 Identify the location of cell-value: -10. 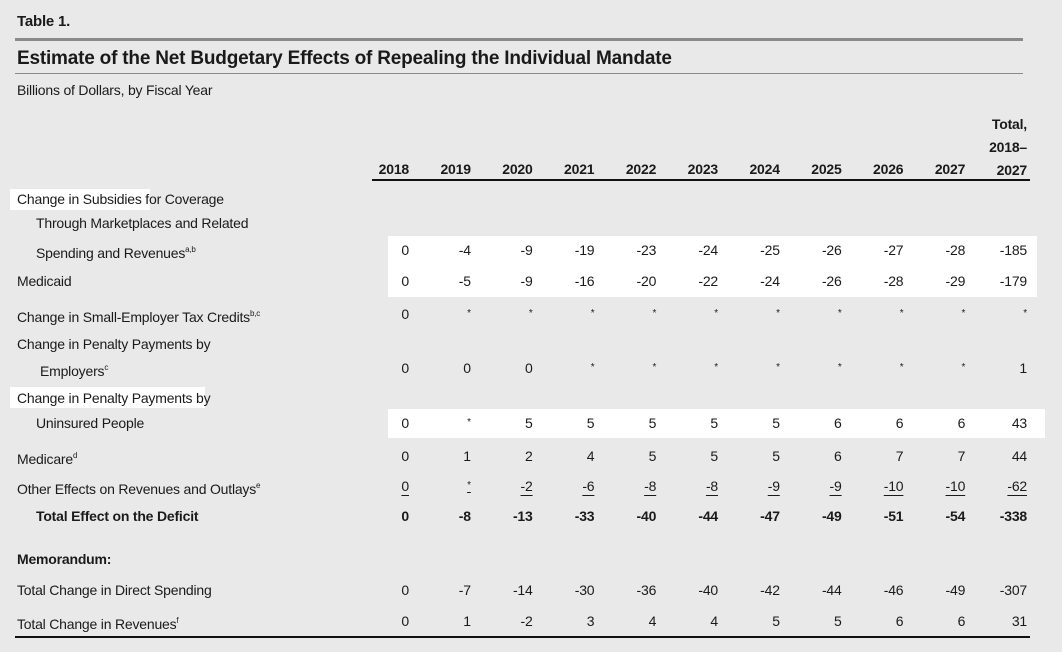
(955, 486).